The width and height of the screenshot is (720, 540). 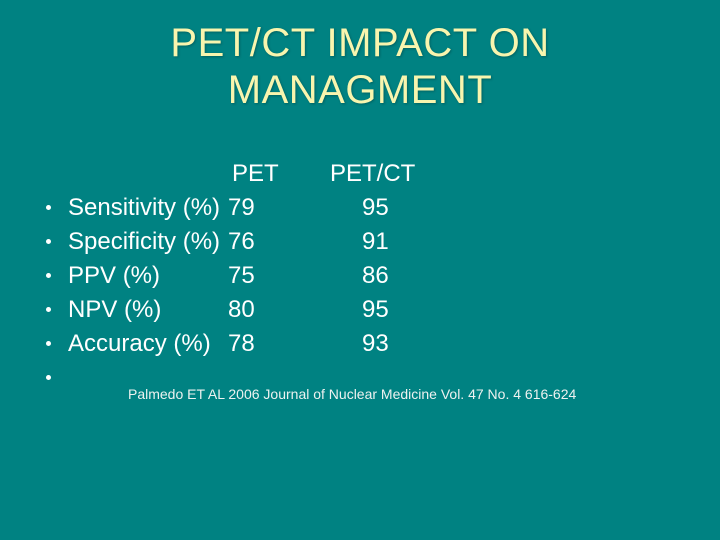 I want to click on petct-value: 86, so click(x=375, y=275).